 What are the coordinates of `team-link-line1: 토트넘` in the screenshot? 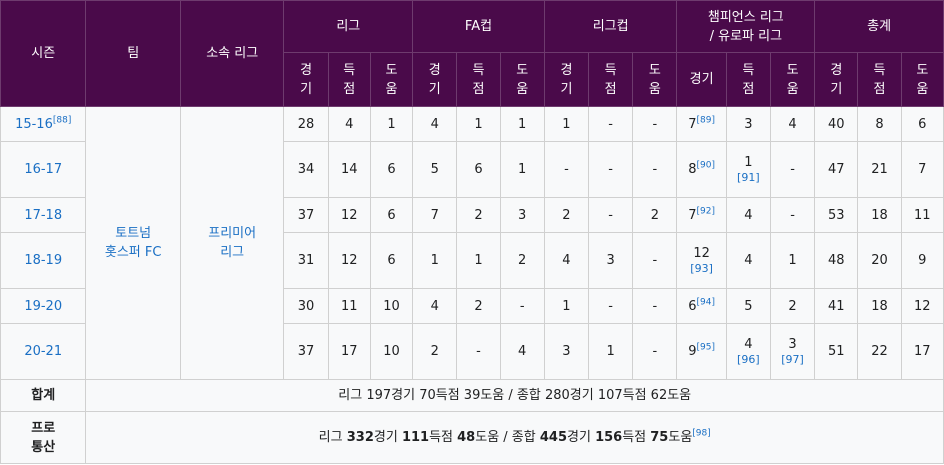 It's located at (133, 233).